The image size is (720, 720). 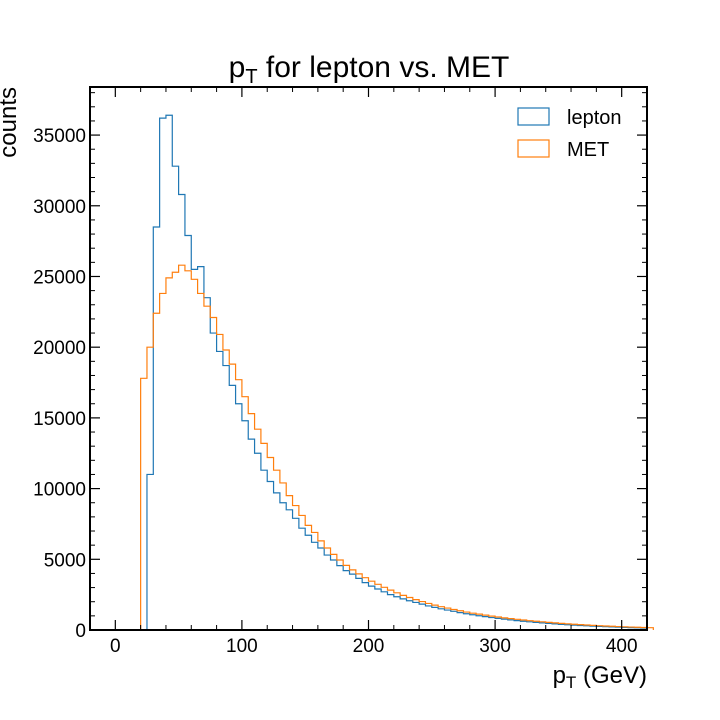 I want to click on x-tick-label: 0, so click(x=115, y=646).